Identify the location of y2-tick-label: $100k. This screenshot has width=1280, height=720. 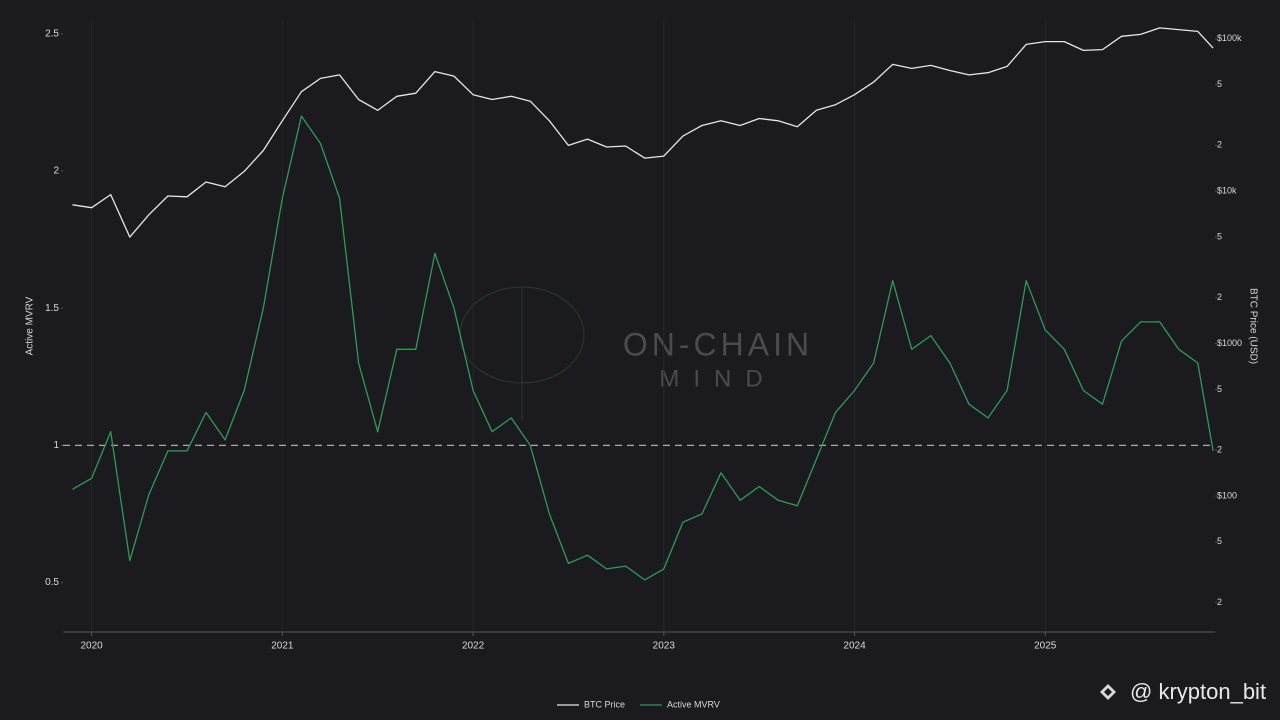
(1229, 38).